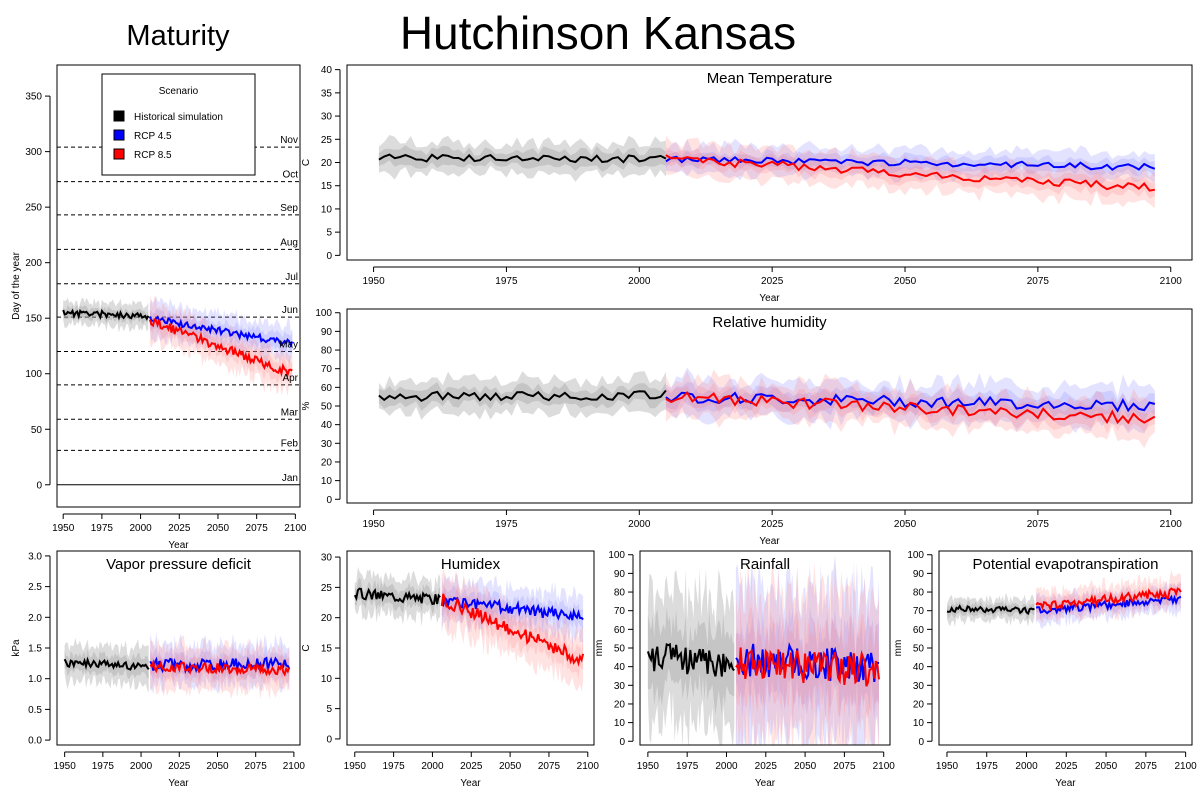  I want to click on mean-temperature-rcp85-band-w1, so click(910, 172).